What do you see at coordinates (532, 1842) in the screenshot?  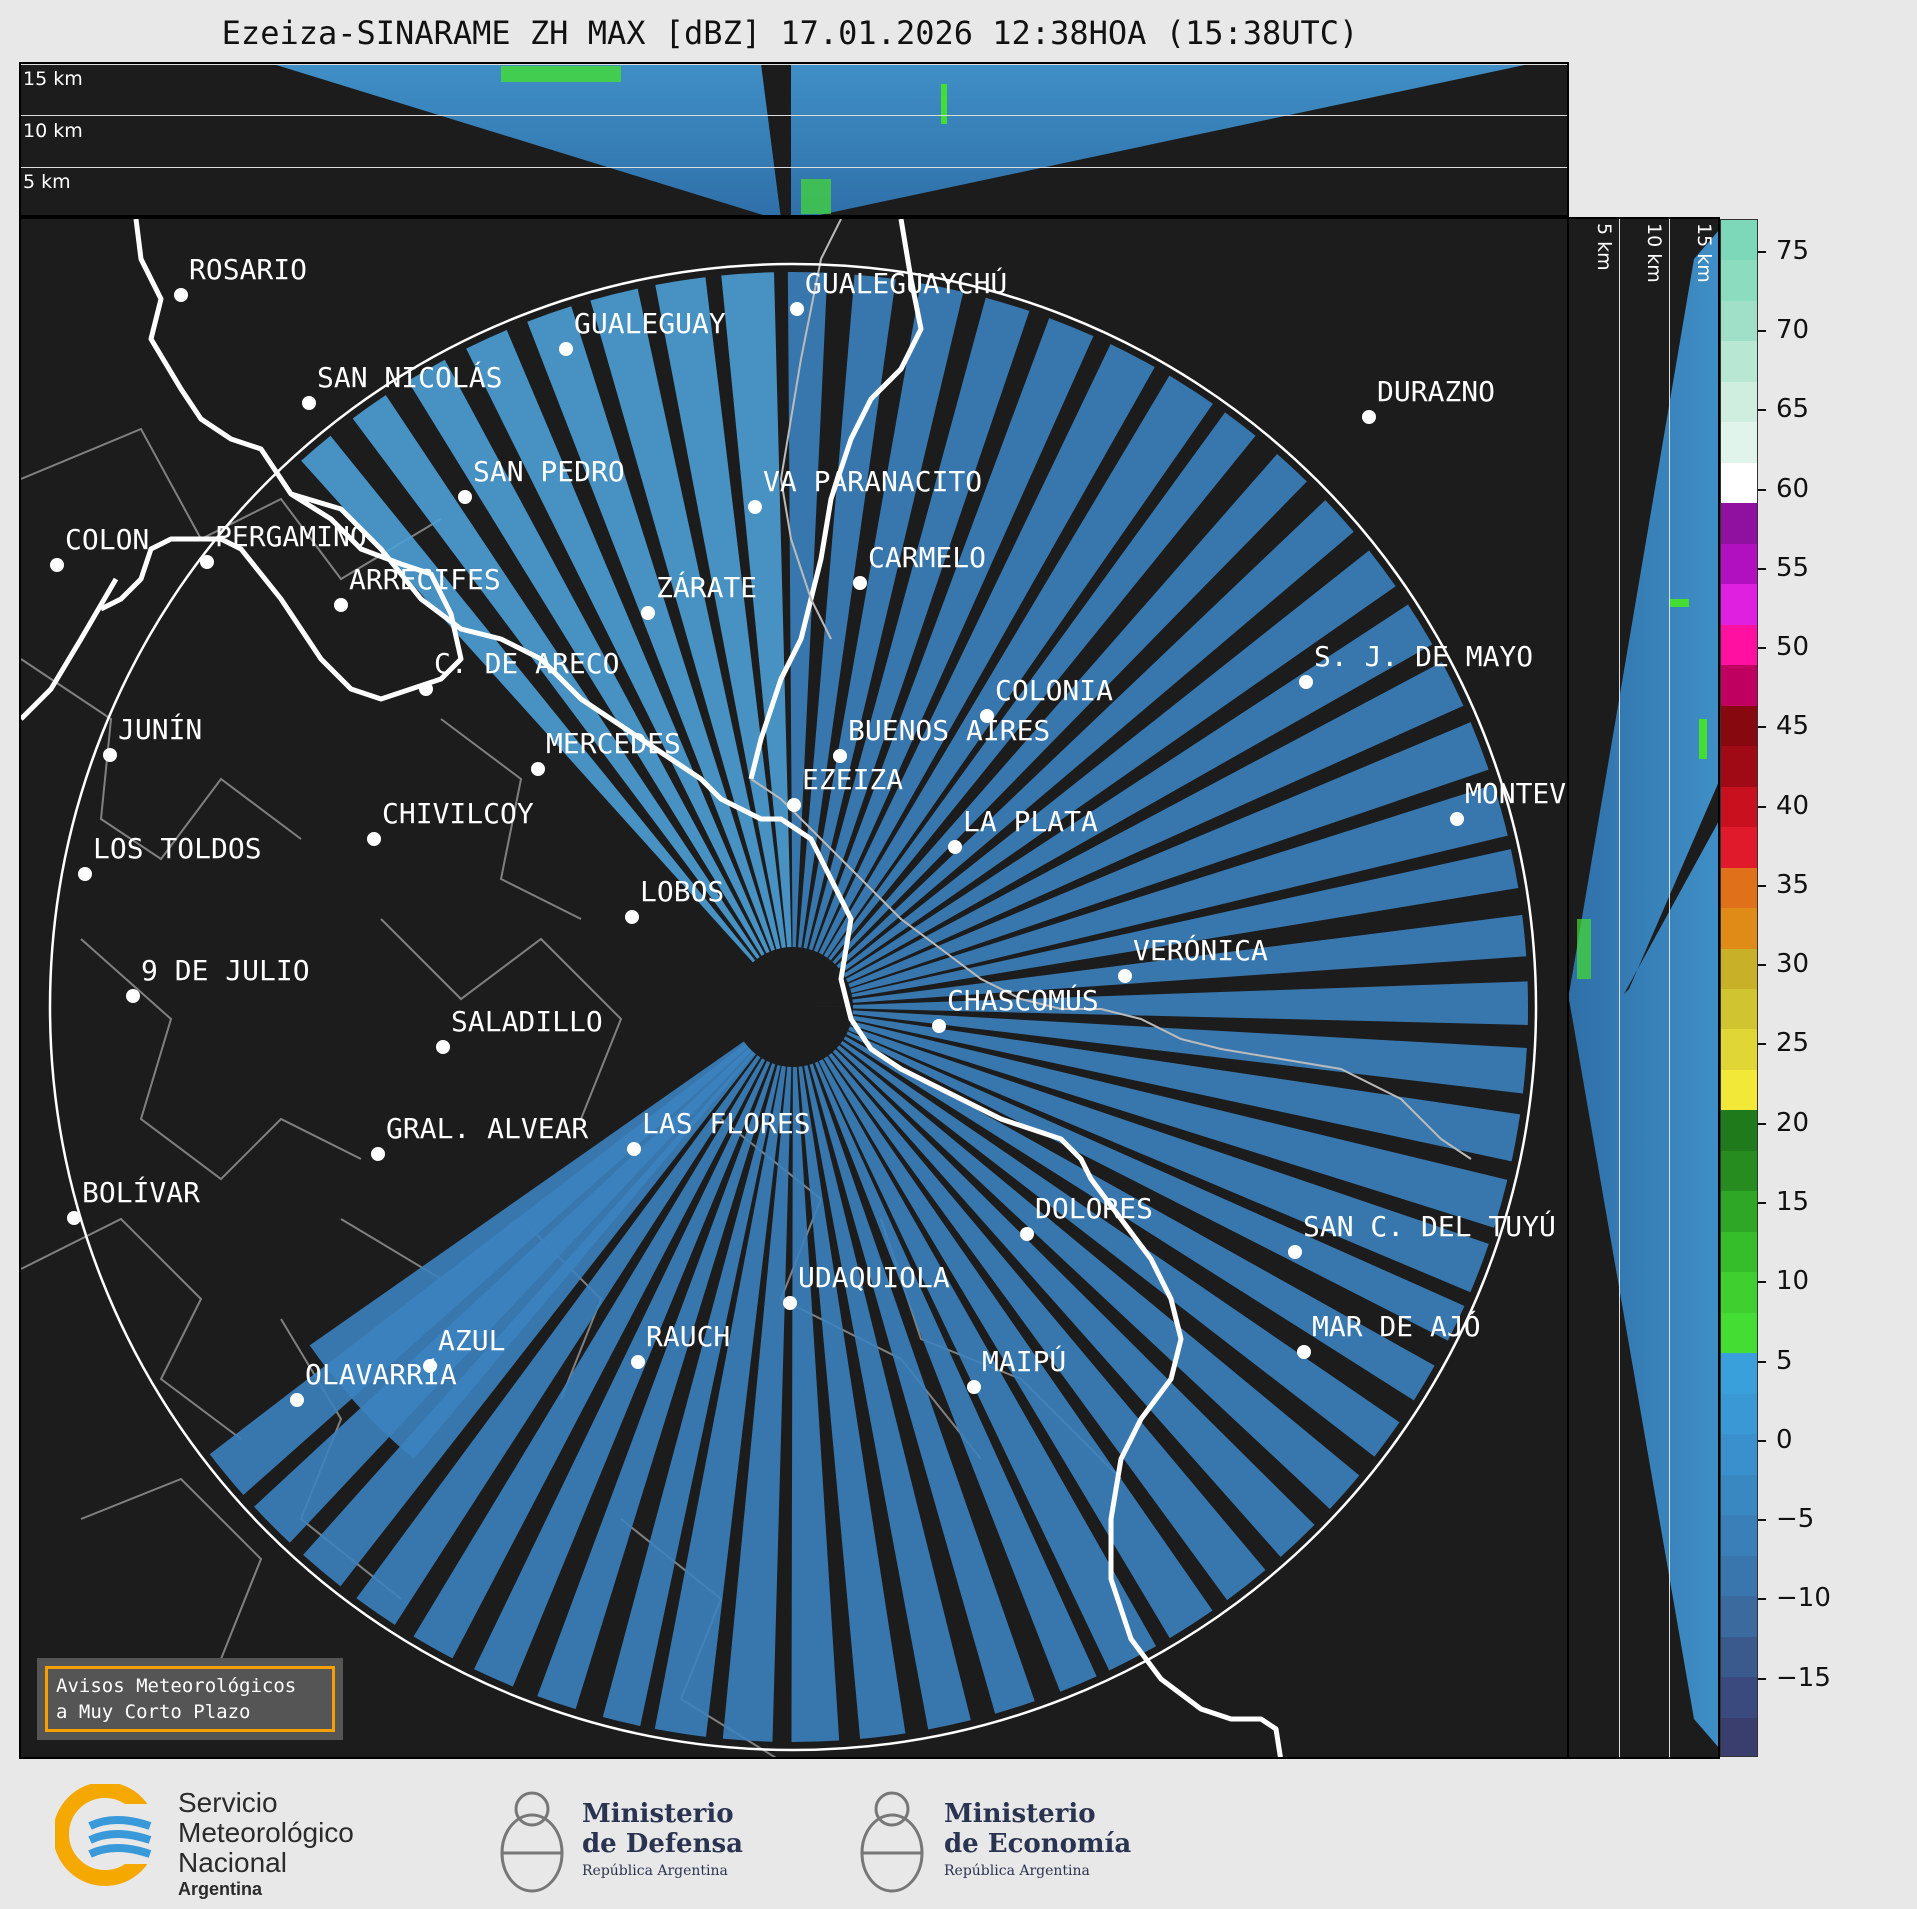 I see `defensa-emblem-icon` at bounding box center [532, 1842].